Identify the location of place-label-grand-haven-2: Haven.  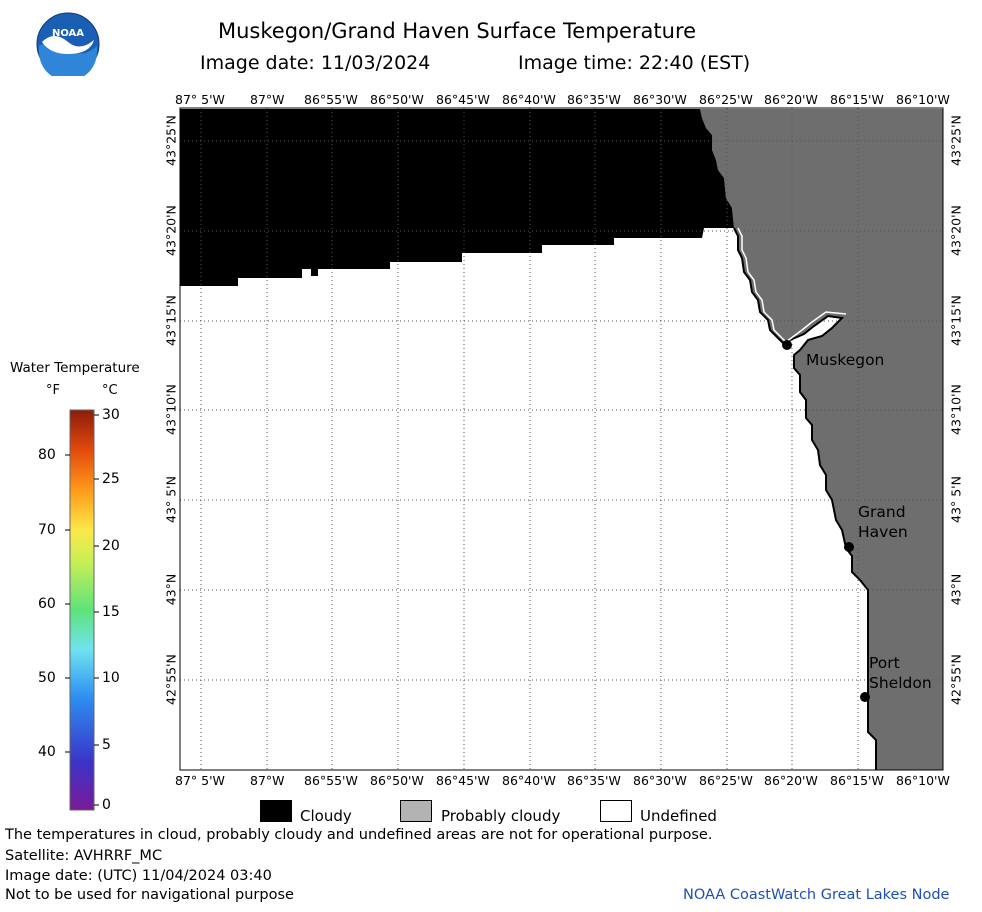
(883, 532).